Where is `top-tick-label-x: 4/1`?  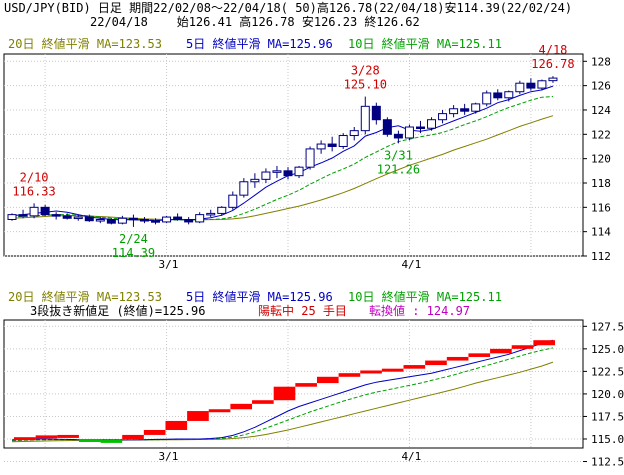
top-tick-label-x: 4/1 is located at coordinates (411, 264).